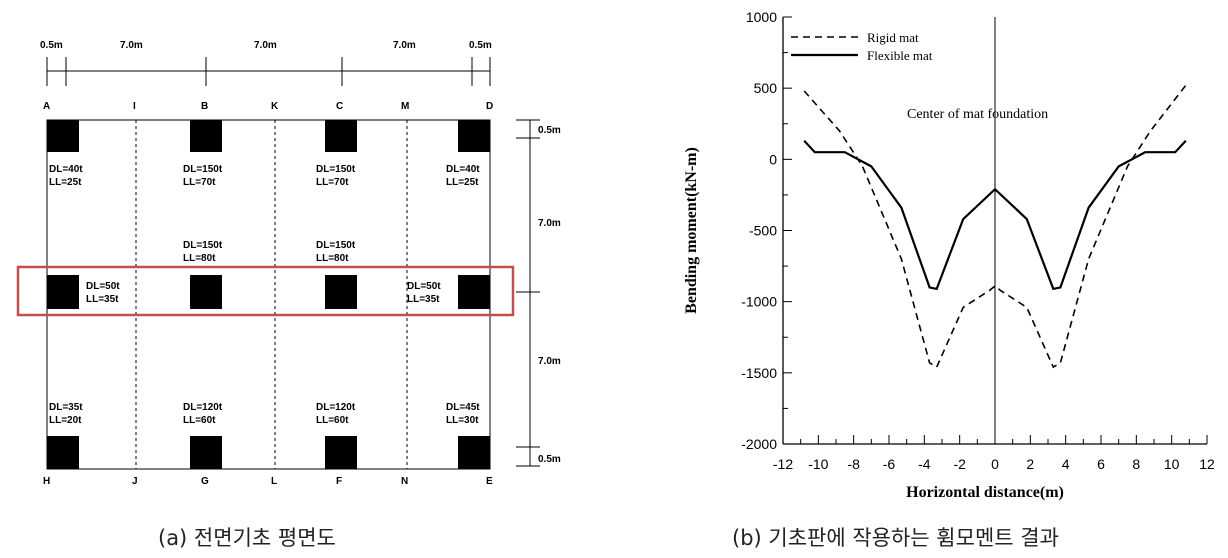 Image resolution: width=1228 pixels, height=558 pixels. What do you see at coordinates (51, 45) in the screenshot?
I see `dim-top-edge-left: 0.5m` at bounding box center [51, 45].